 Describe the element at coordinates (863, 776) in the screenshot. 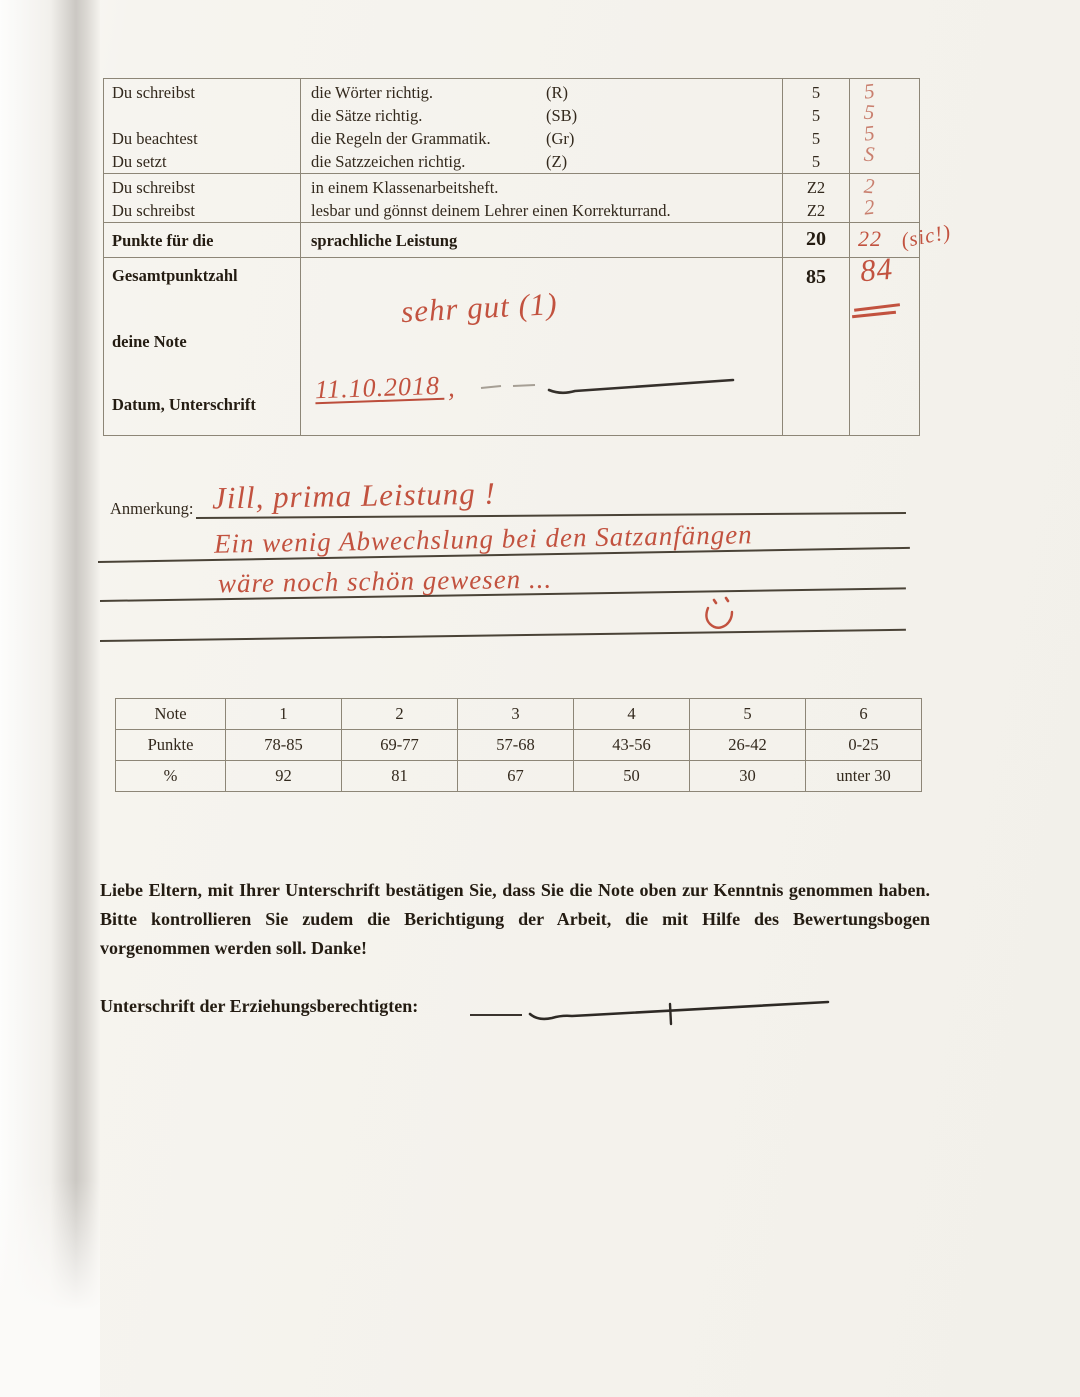

I see `percent-value: unter 30` at that location.